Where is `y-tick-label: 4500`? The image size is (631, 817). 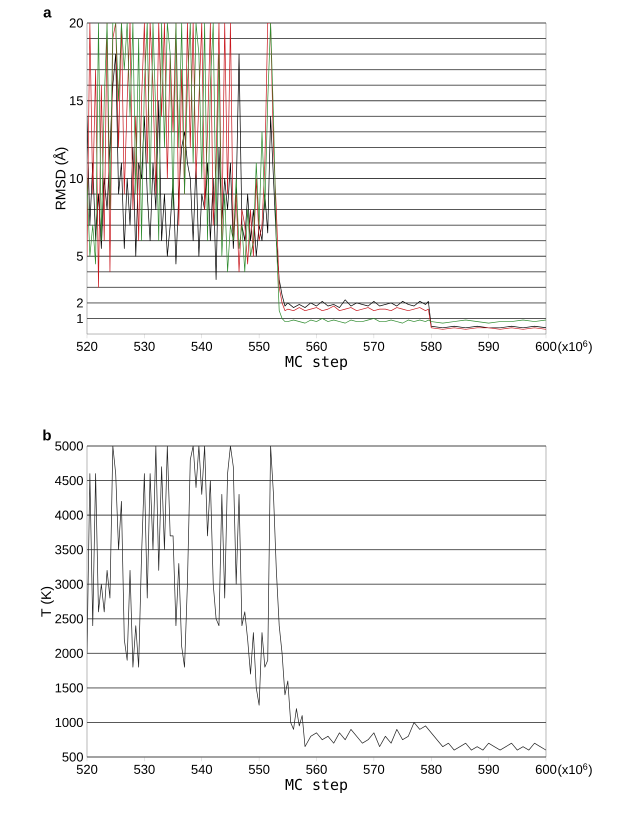 y-tick-label: 4500 is located at coordinates (68, 481).